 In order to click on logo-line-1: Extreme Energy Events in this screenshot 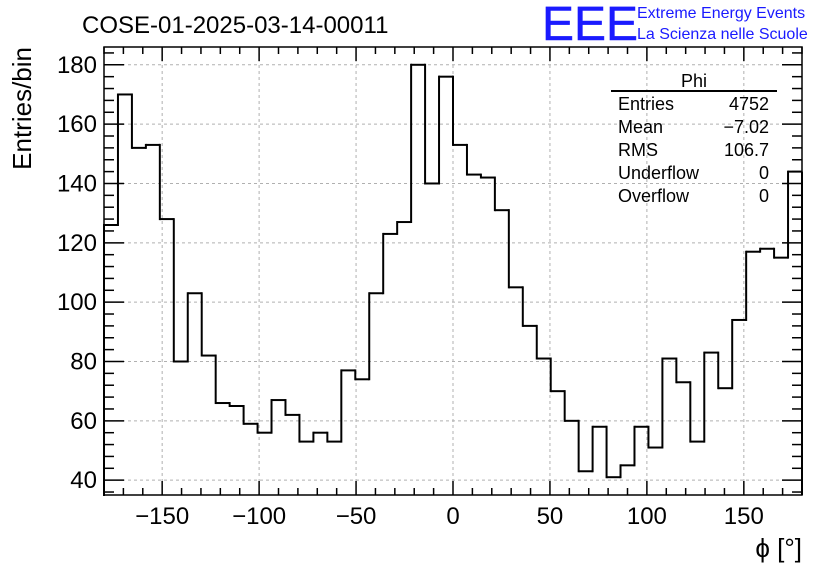, I will do `click(721, 13)`.